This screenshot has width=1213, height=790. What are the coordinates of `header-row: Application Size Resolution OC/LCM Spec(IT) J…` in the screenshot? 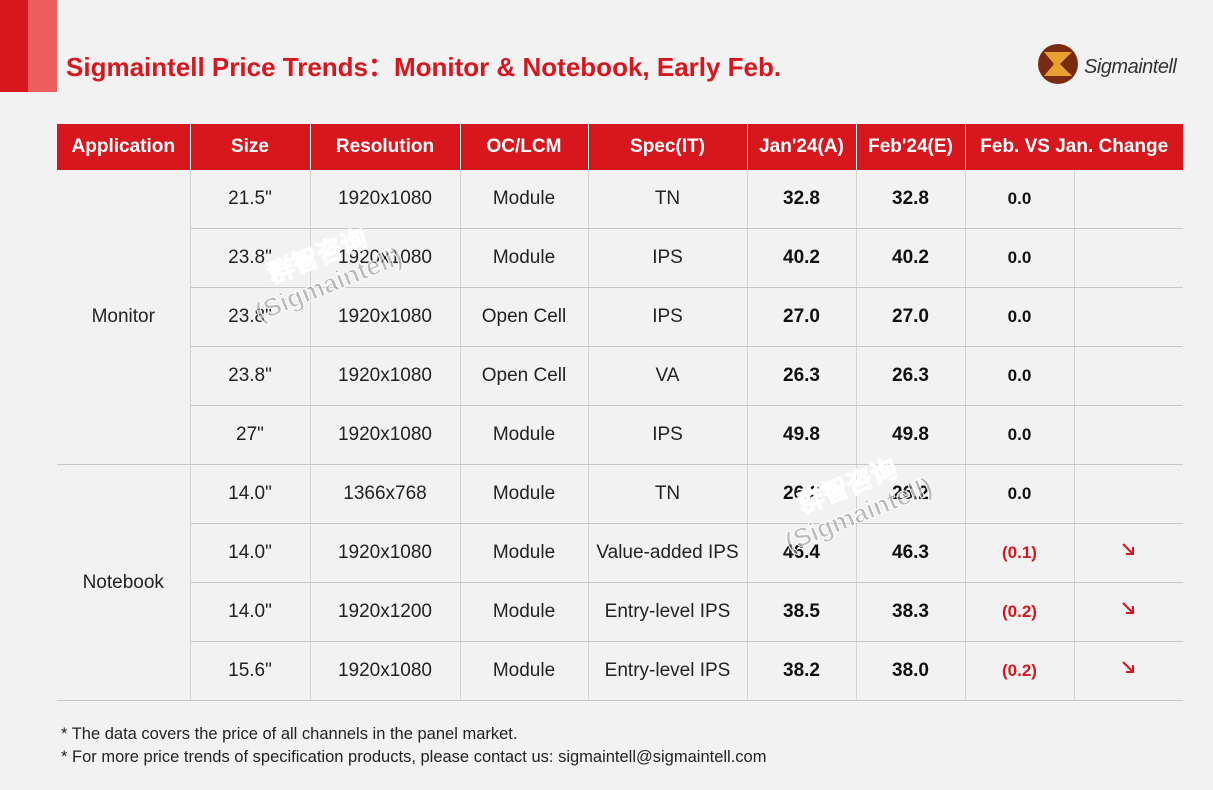 It's located at (620, 147).